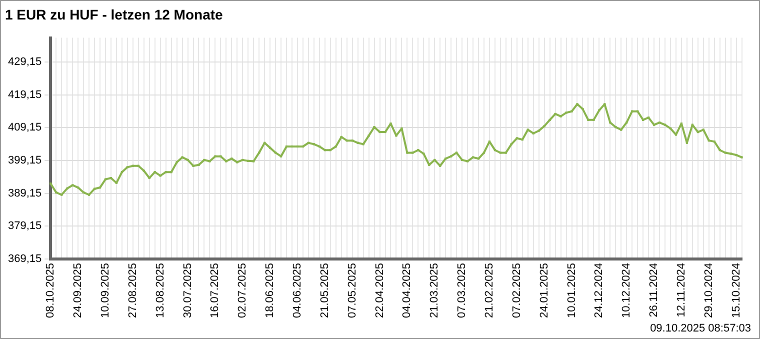 Image resolution: width=760 pixels, height=339 pixels. What do you see at coordinates (700, 328) in the screenshot?
I see `text: 09.10.2025 08:57:03` at bounding box center [700, 328].